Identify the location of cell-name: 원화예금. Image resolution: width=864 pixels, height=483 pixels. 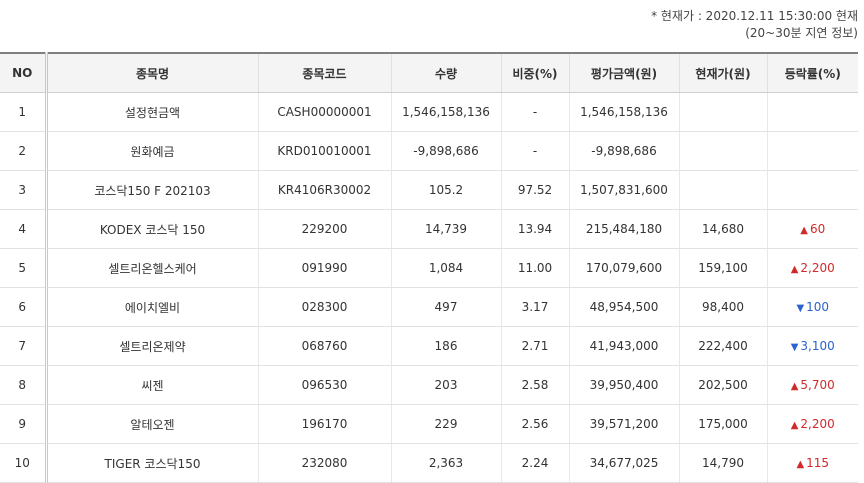
(151, 151).